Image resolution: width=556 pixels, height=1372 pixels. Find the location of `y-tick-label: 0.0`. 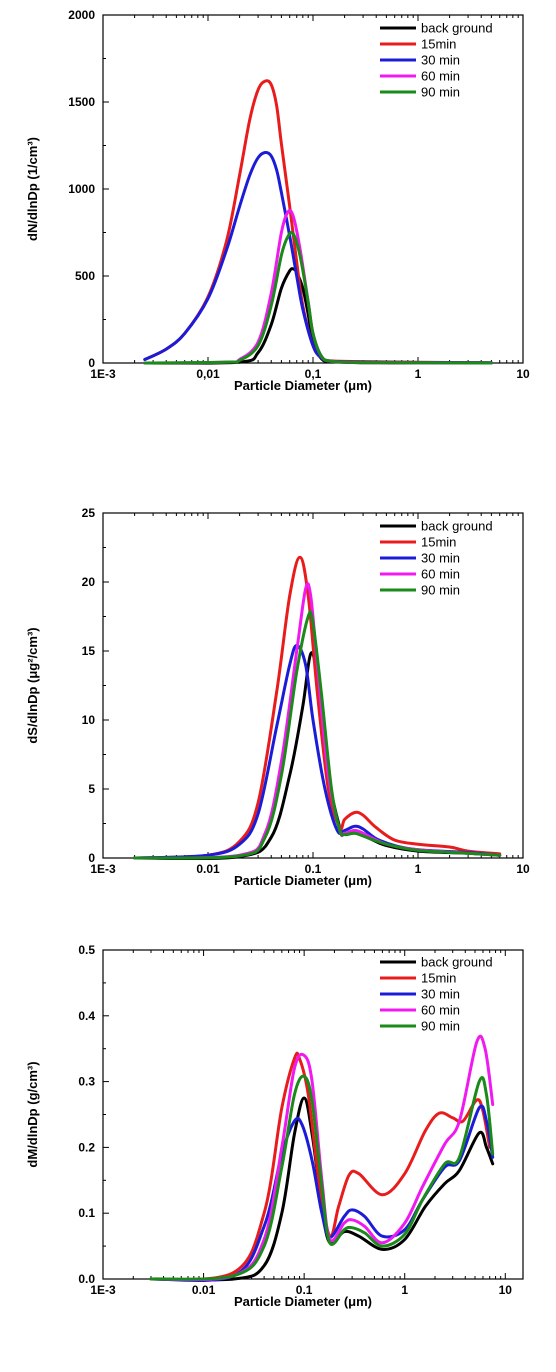

y-tick-label: 0.0 is located at coordinates (86, 1279).